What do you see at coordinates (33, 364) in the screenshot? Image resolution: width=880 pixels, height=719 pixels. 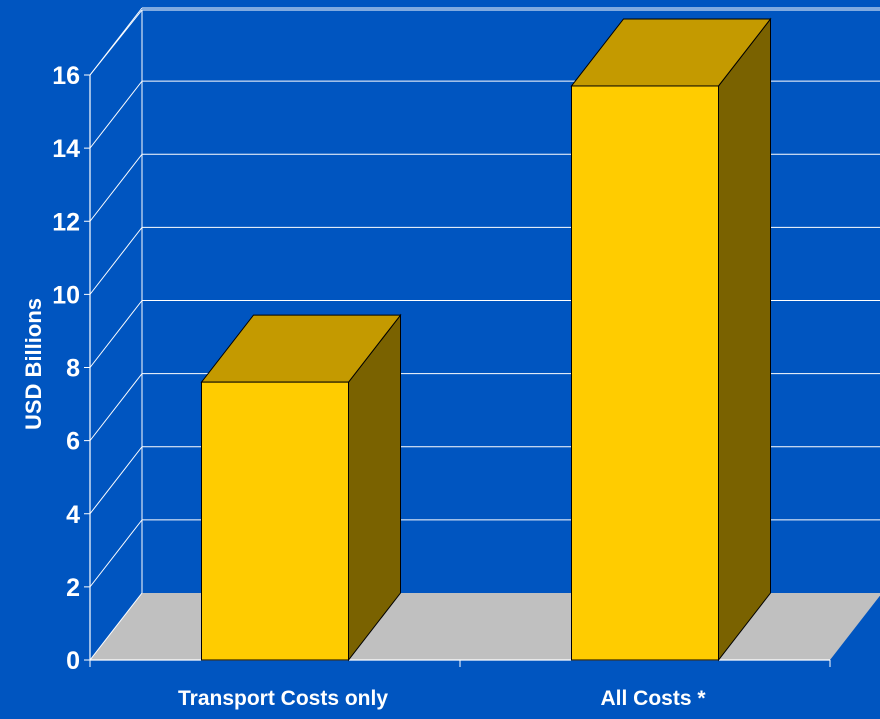 I see `y-axis-title: USD Billions` at bounding box center [33, 364].